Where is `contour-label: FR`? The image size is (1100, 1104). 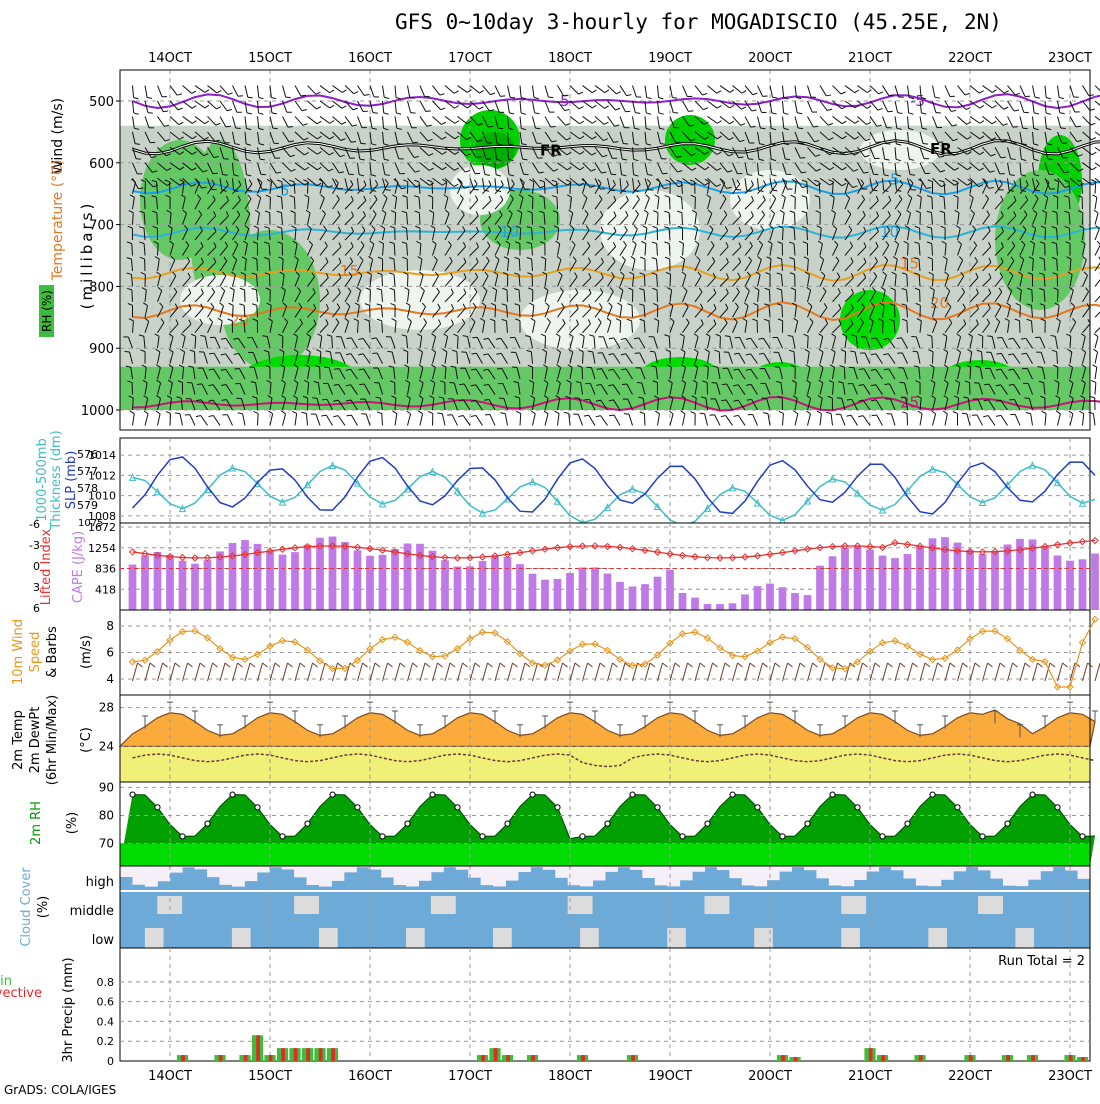 contour-label: FR is located at coordinates (551, 150).